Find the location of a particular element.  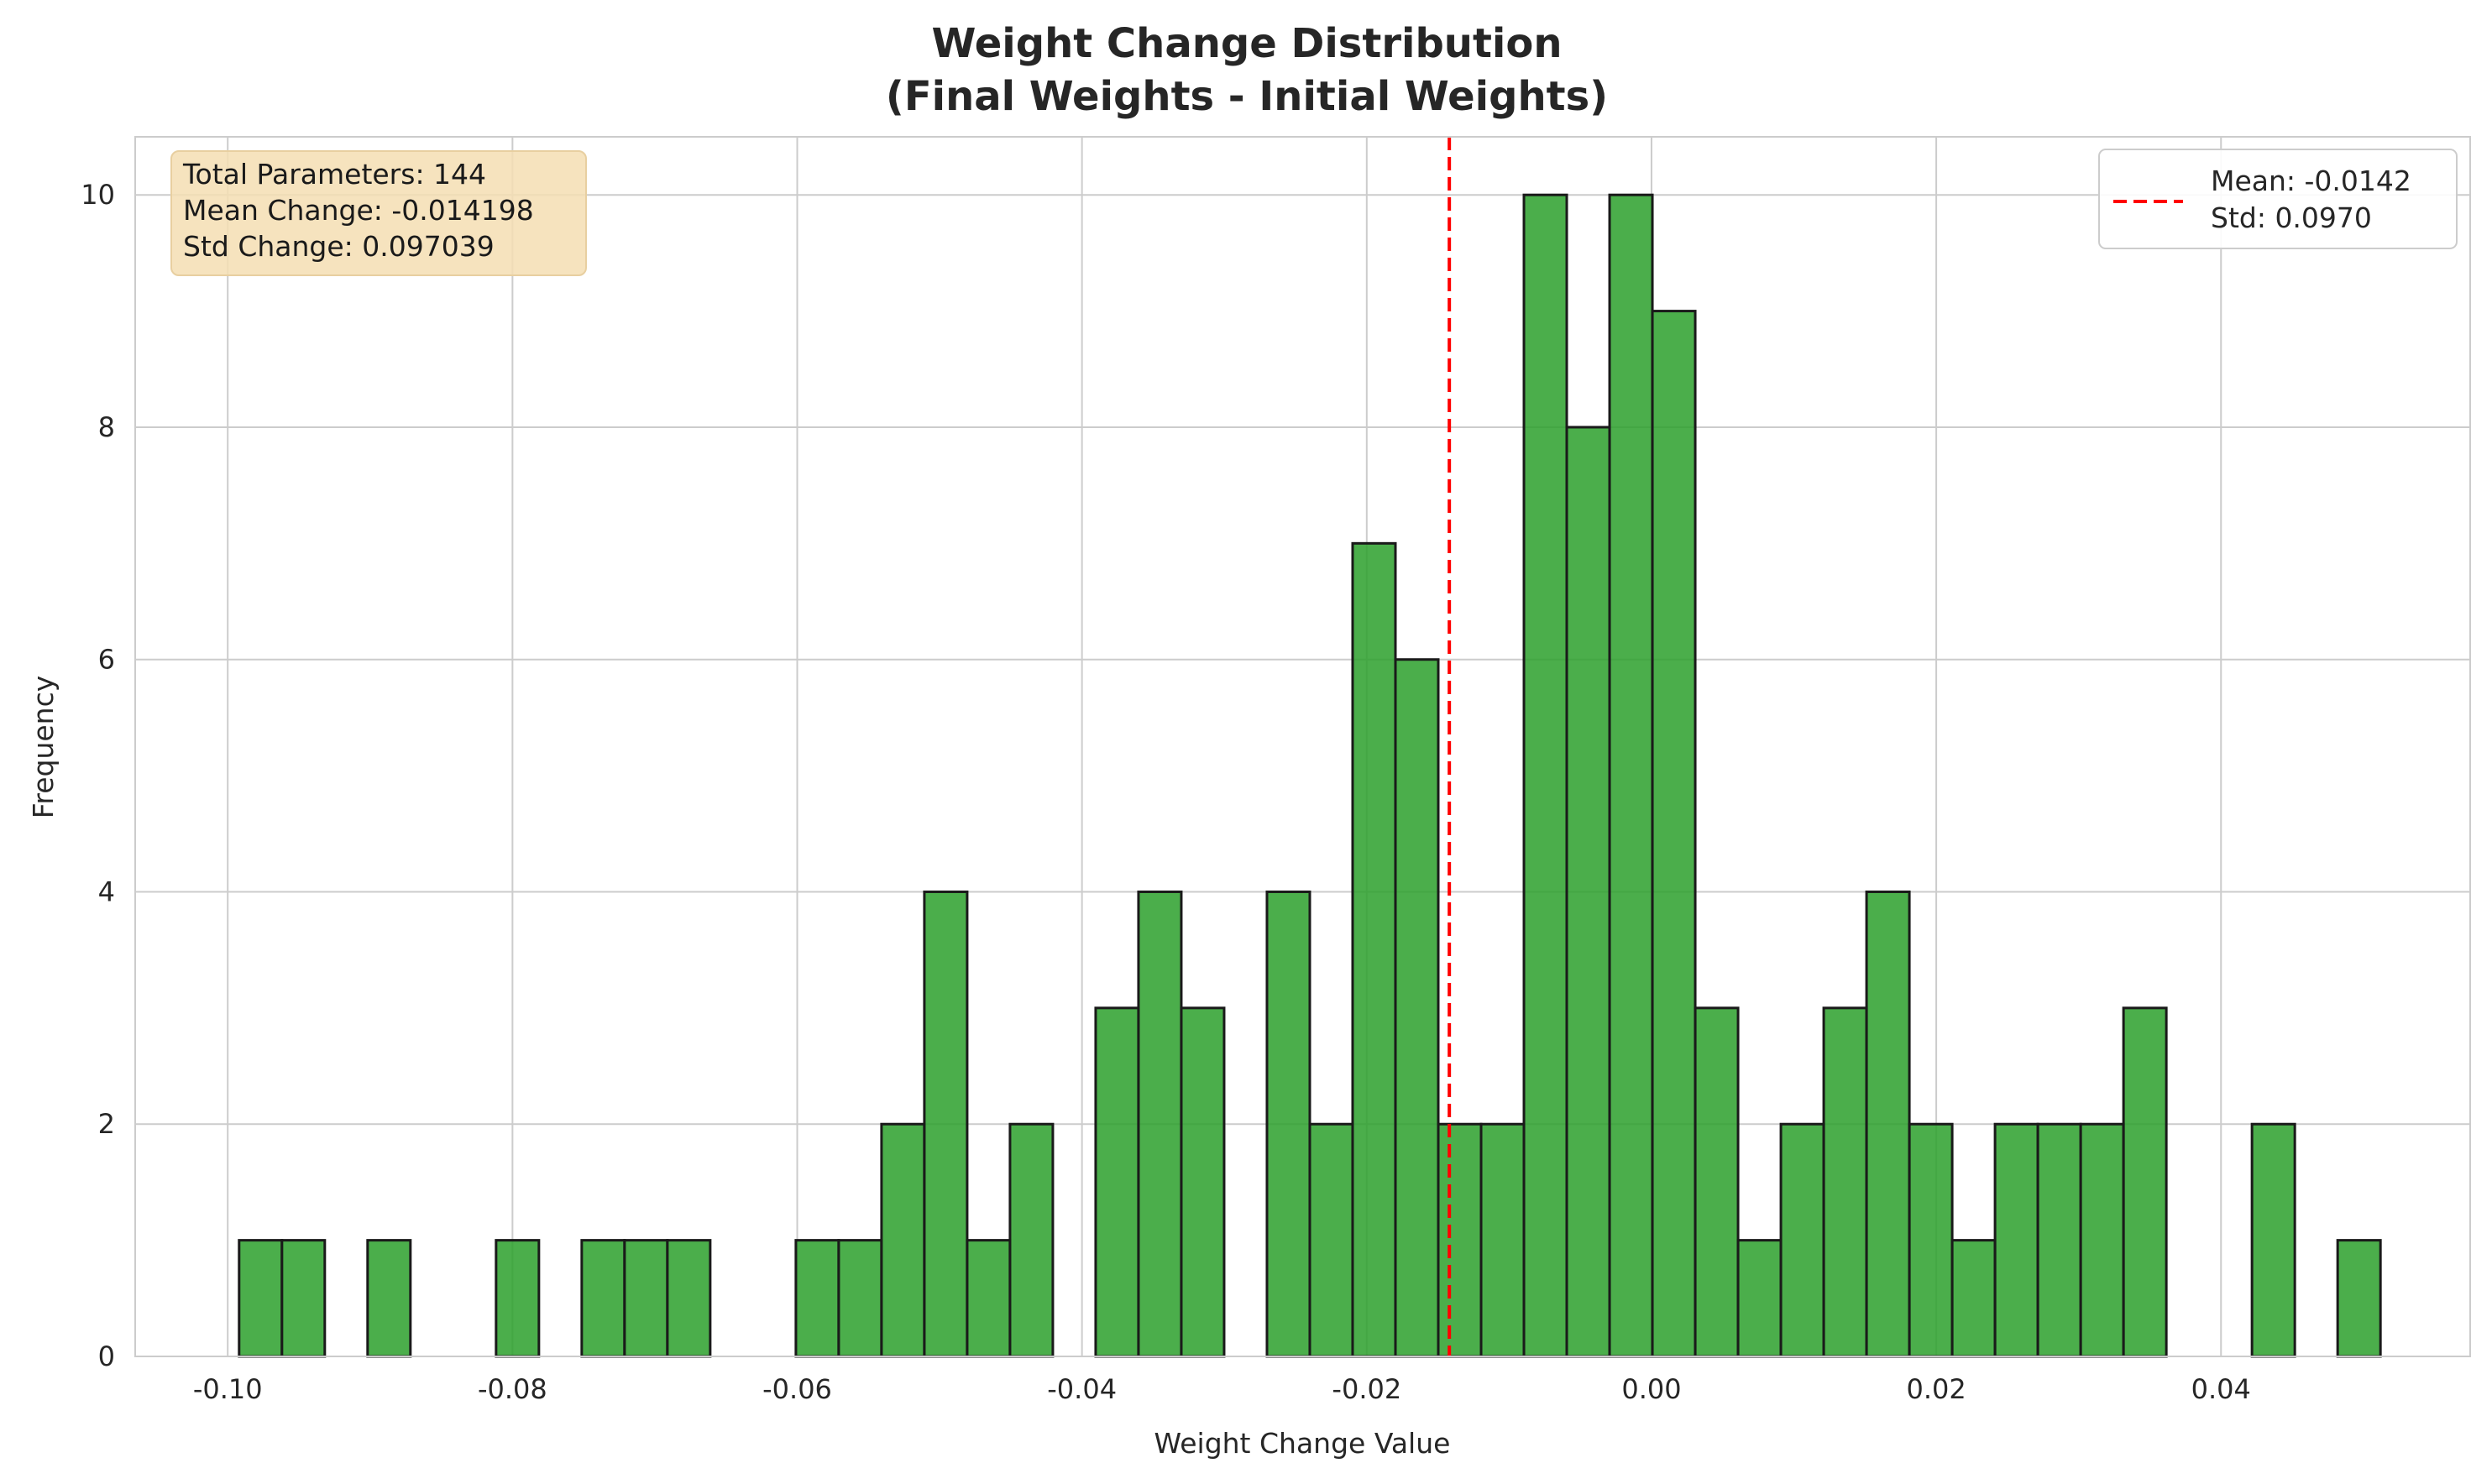

x-tick-label: -0.04 is located at coordinates (1082, 1389).